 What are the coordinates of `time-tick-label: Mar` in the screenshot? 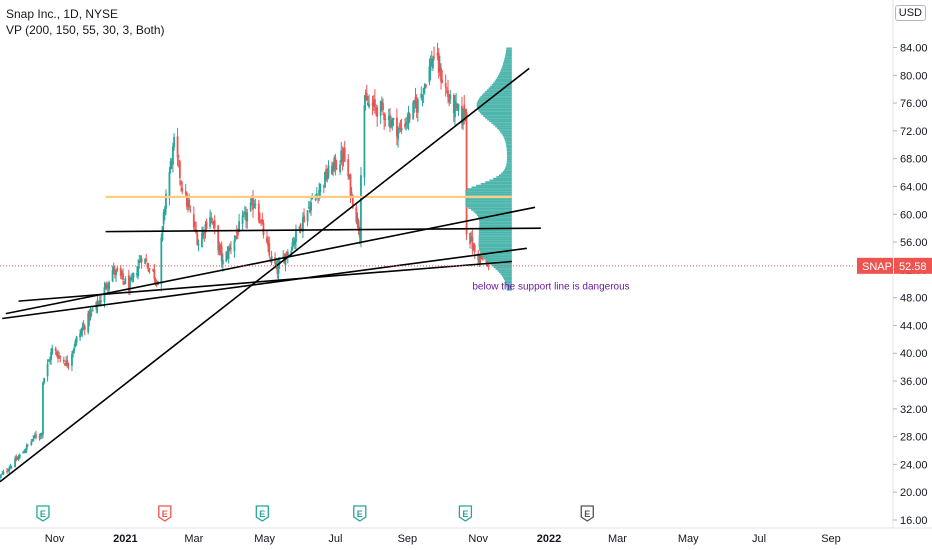 It's located at (617, 539).